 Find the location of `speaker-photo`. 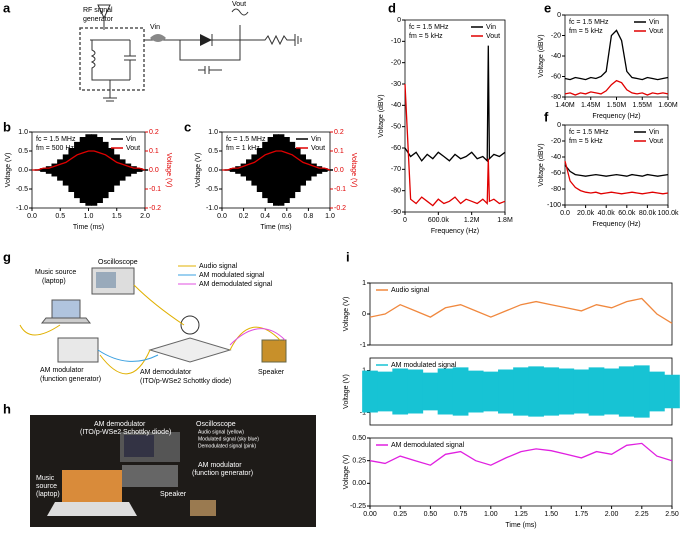

speaker-photo is located at coordinates (203, 508).